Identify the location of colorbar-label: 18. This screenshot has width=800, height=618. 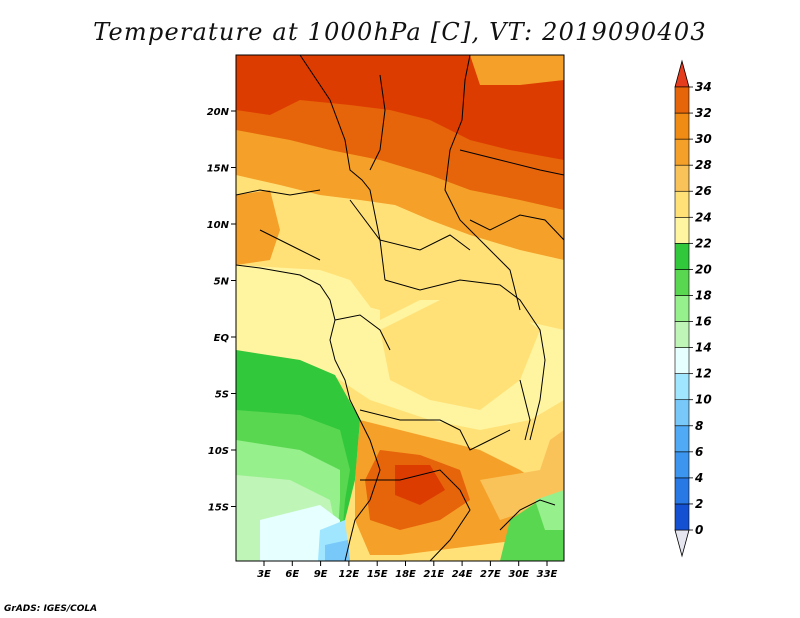
(703, 295).